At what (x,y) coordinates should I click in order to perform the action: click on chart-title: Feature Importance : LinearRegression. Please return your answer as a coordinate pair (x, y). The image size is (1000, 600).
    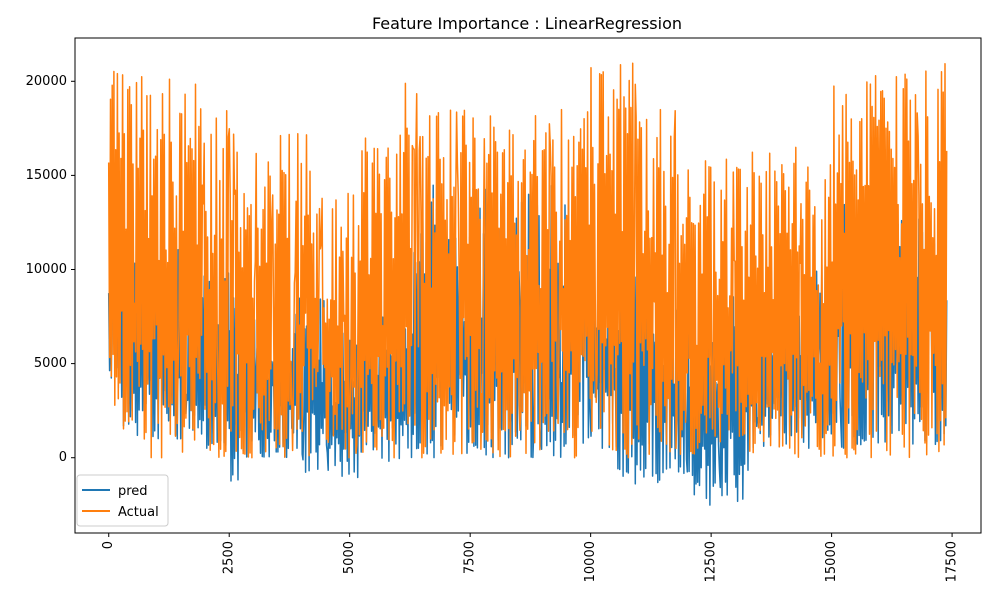
    Looking at the image, I should click on (527, 23).